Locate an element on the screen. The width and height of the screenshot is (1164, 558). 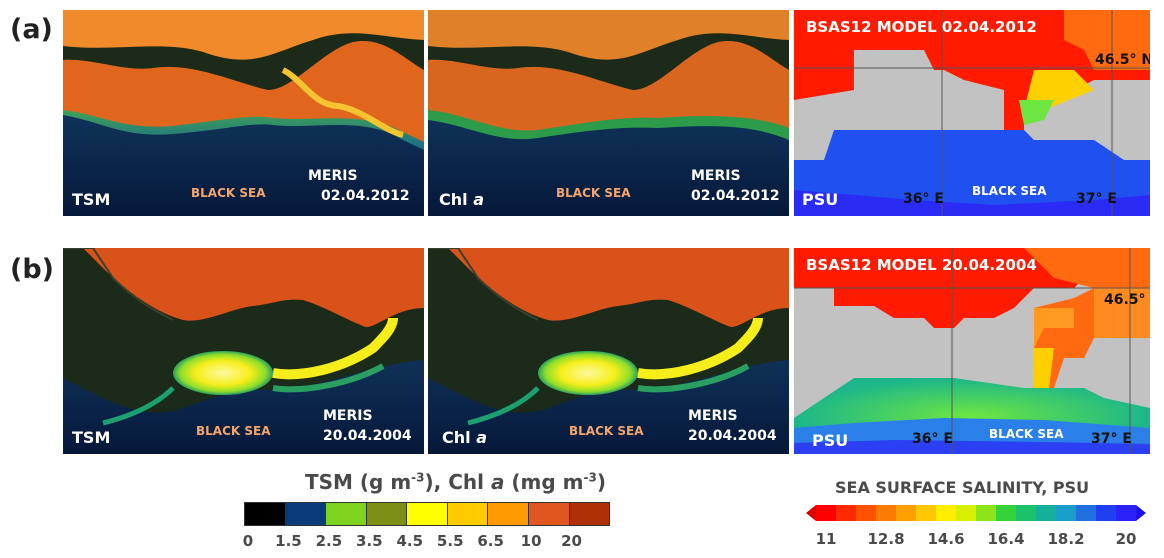
row-b-label: (b) is located at coordinates (32, 269).